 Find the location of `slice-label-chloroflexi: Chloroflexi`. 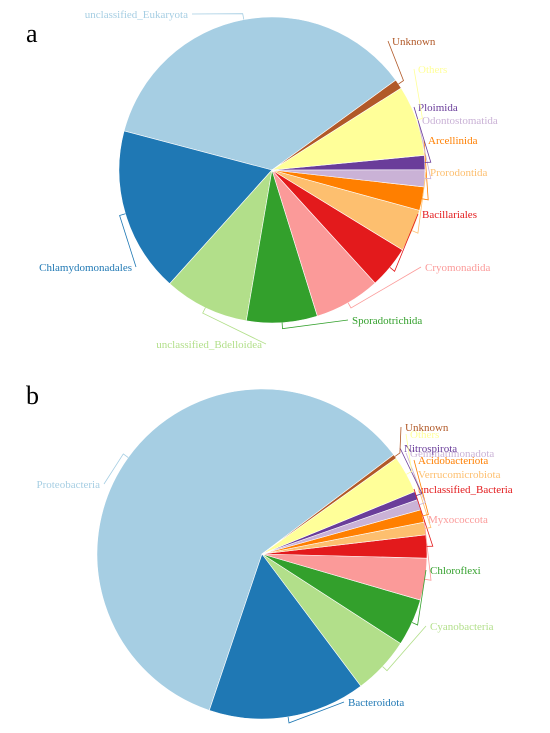

slice-label-chloroflexi: Chloroflexi is located at coordinates (455, 571).